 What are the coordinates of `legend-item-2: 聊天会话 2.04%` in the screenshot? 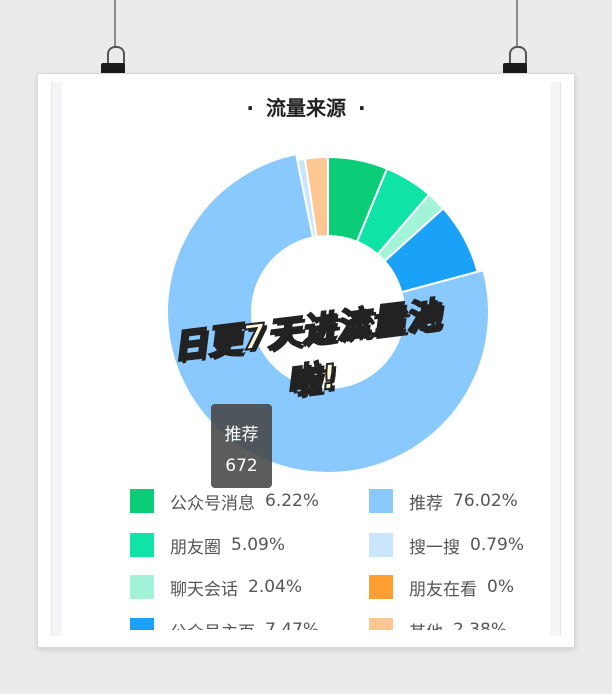 It's located at (216, 587).